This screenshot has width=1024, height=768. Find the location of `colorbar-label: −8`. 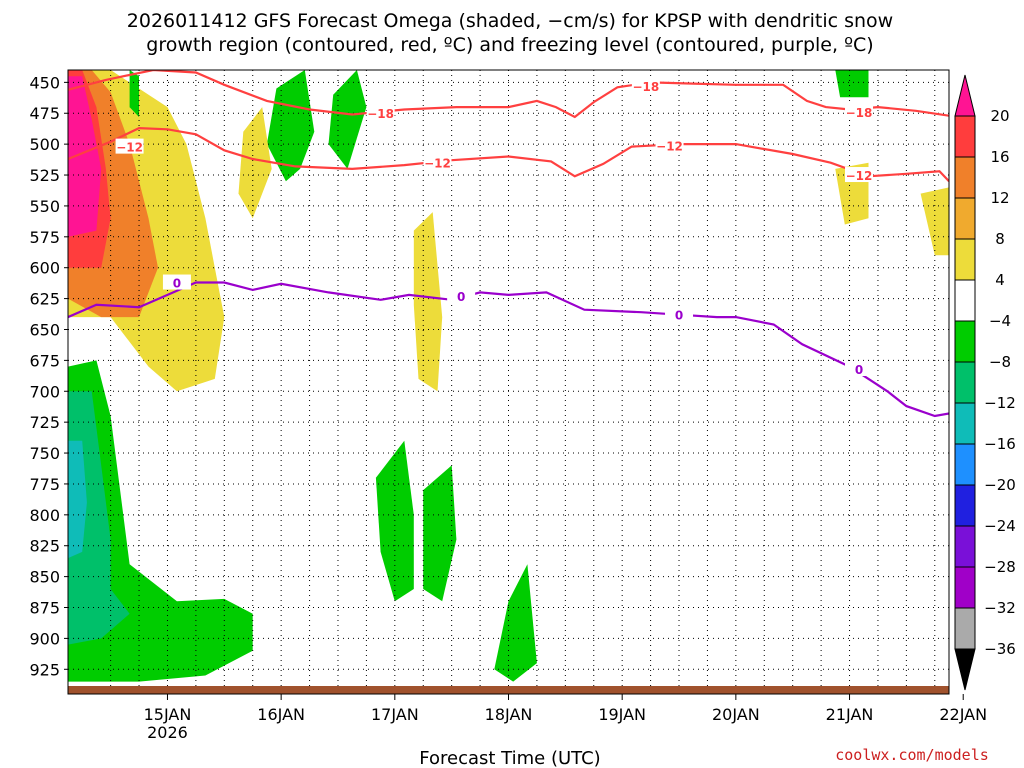

colorbar-label: −8 is located at coordinates (1000, 362).